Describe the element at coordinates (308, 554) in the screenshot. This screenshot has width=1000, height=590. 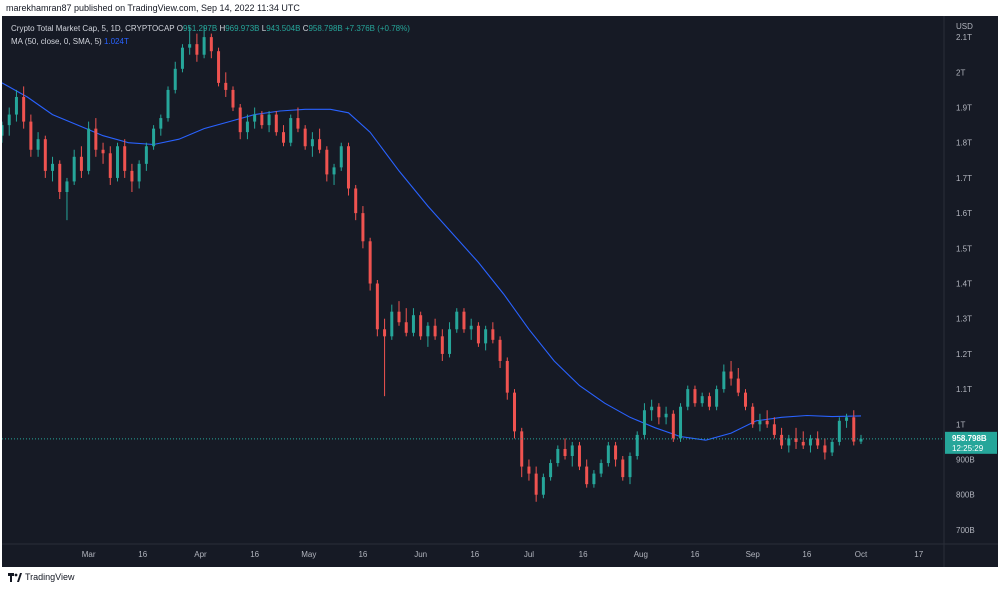
I see `x-tick-label: May` at that location.